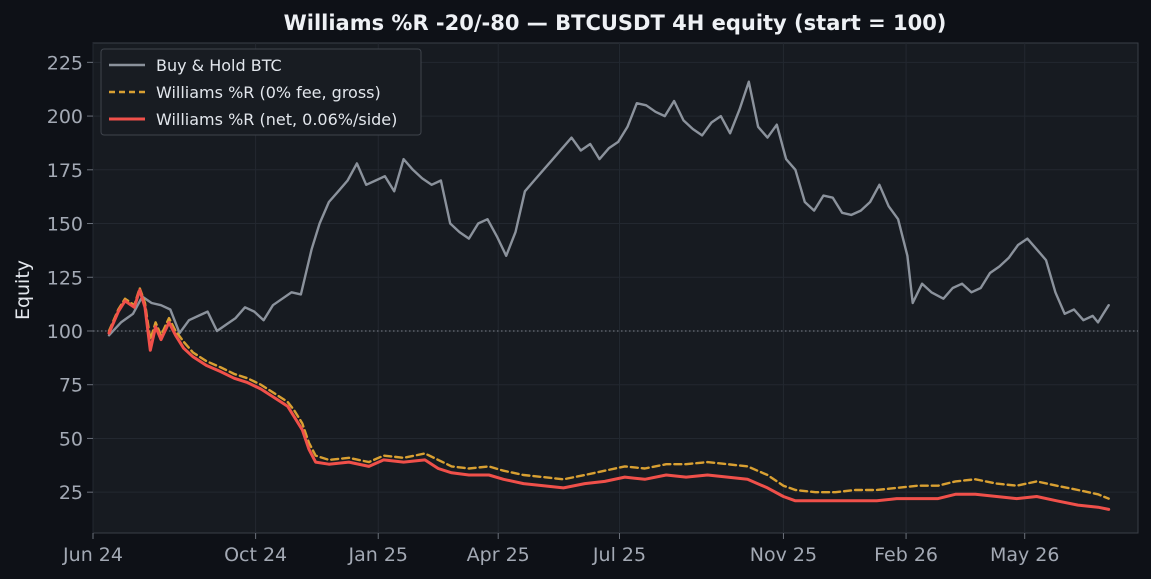 The image size is (1151, 579). Describe the element at coordinates (619, 555) in the screenshot. I see `x-tick-label: Jul 25` at that location.